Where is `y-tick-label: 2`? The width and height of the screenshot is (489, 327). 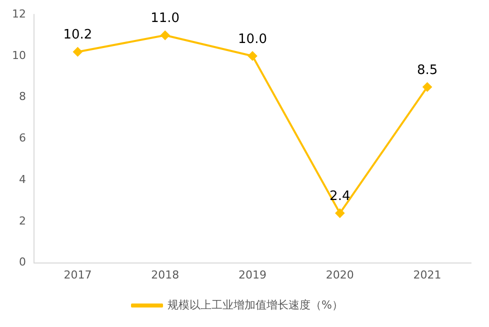 y-tick-label: 2 is located at coordinates (22, 221).